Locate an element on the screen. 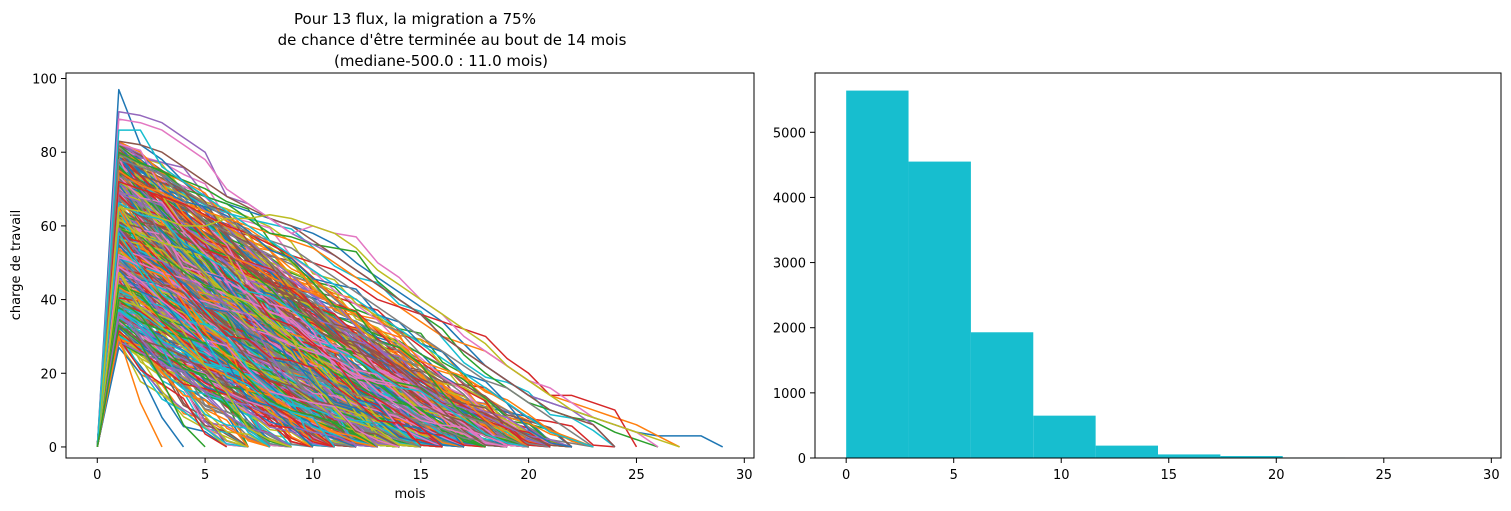 This screenshot has height=511, width=1511. y-tick-label: 5000 is located at coordinates (789, 133).